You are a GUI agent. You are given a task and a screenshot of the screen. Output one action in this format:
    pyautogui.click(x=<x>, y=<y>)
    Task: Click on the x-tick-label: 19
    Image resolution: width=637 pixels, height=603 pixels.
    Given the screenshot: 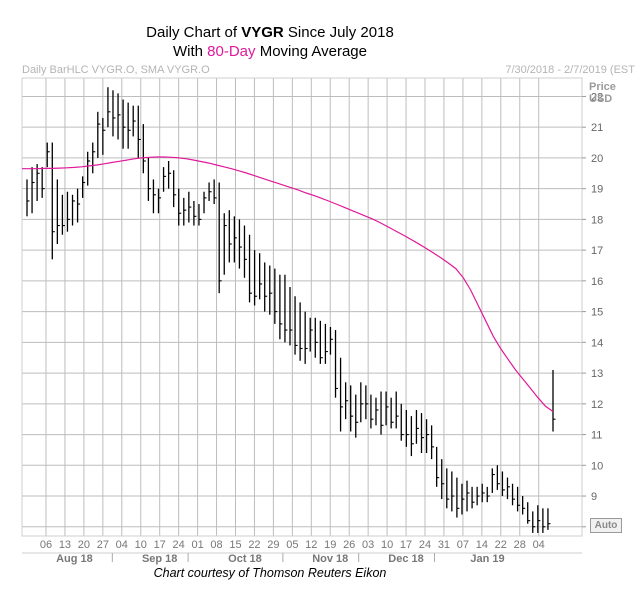 What is the action you would take?
    pyautogui.click(x=330, y=545)
    